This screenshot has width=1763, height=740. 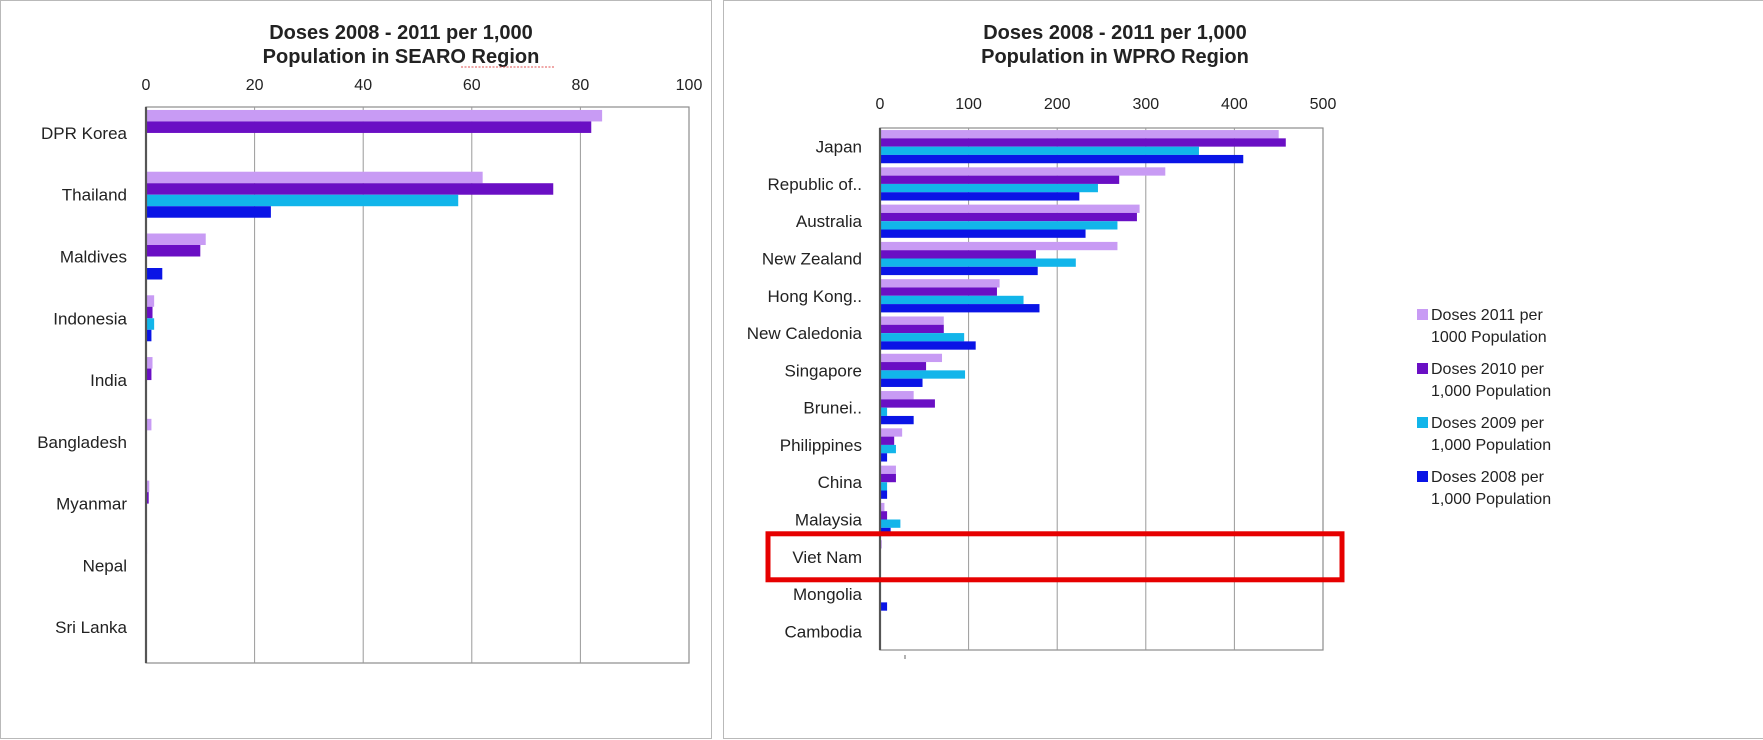 What do you see at coordinates (832, 408) in the screenshot?
I see `category-label: Brunei..` at bounding box center [832, 408].